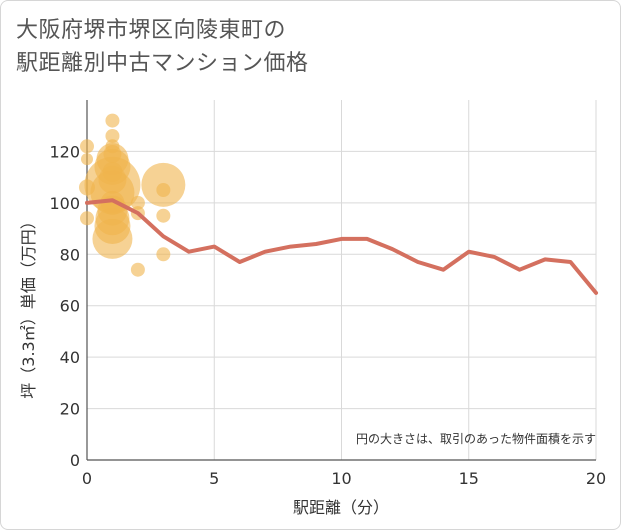 The height and width of the screenshot is (530, 621). I want to click on y-tick-label-20: 20, so click(70, 409).